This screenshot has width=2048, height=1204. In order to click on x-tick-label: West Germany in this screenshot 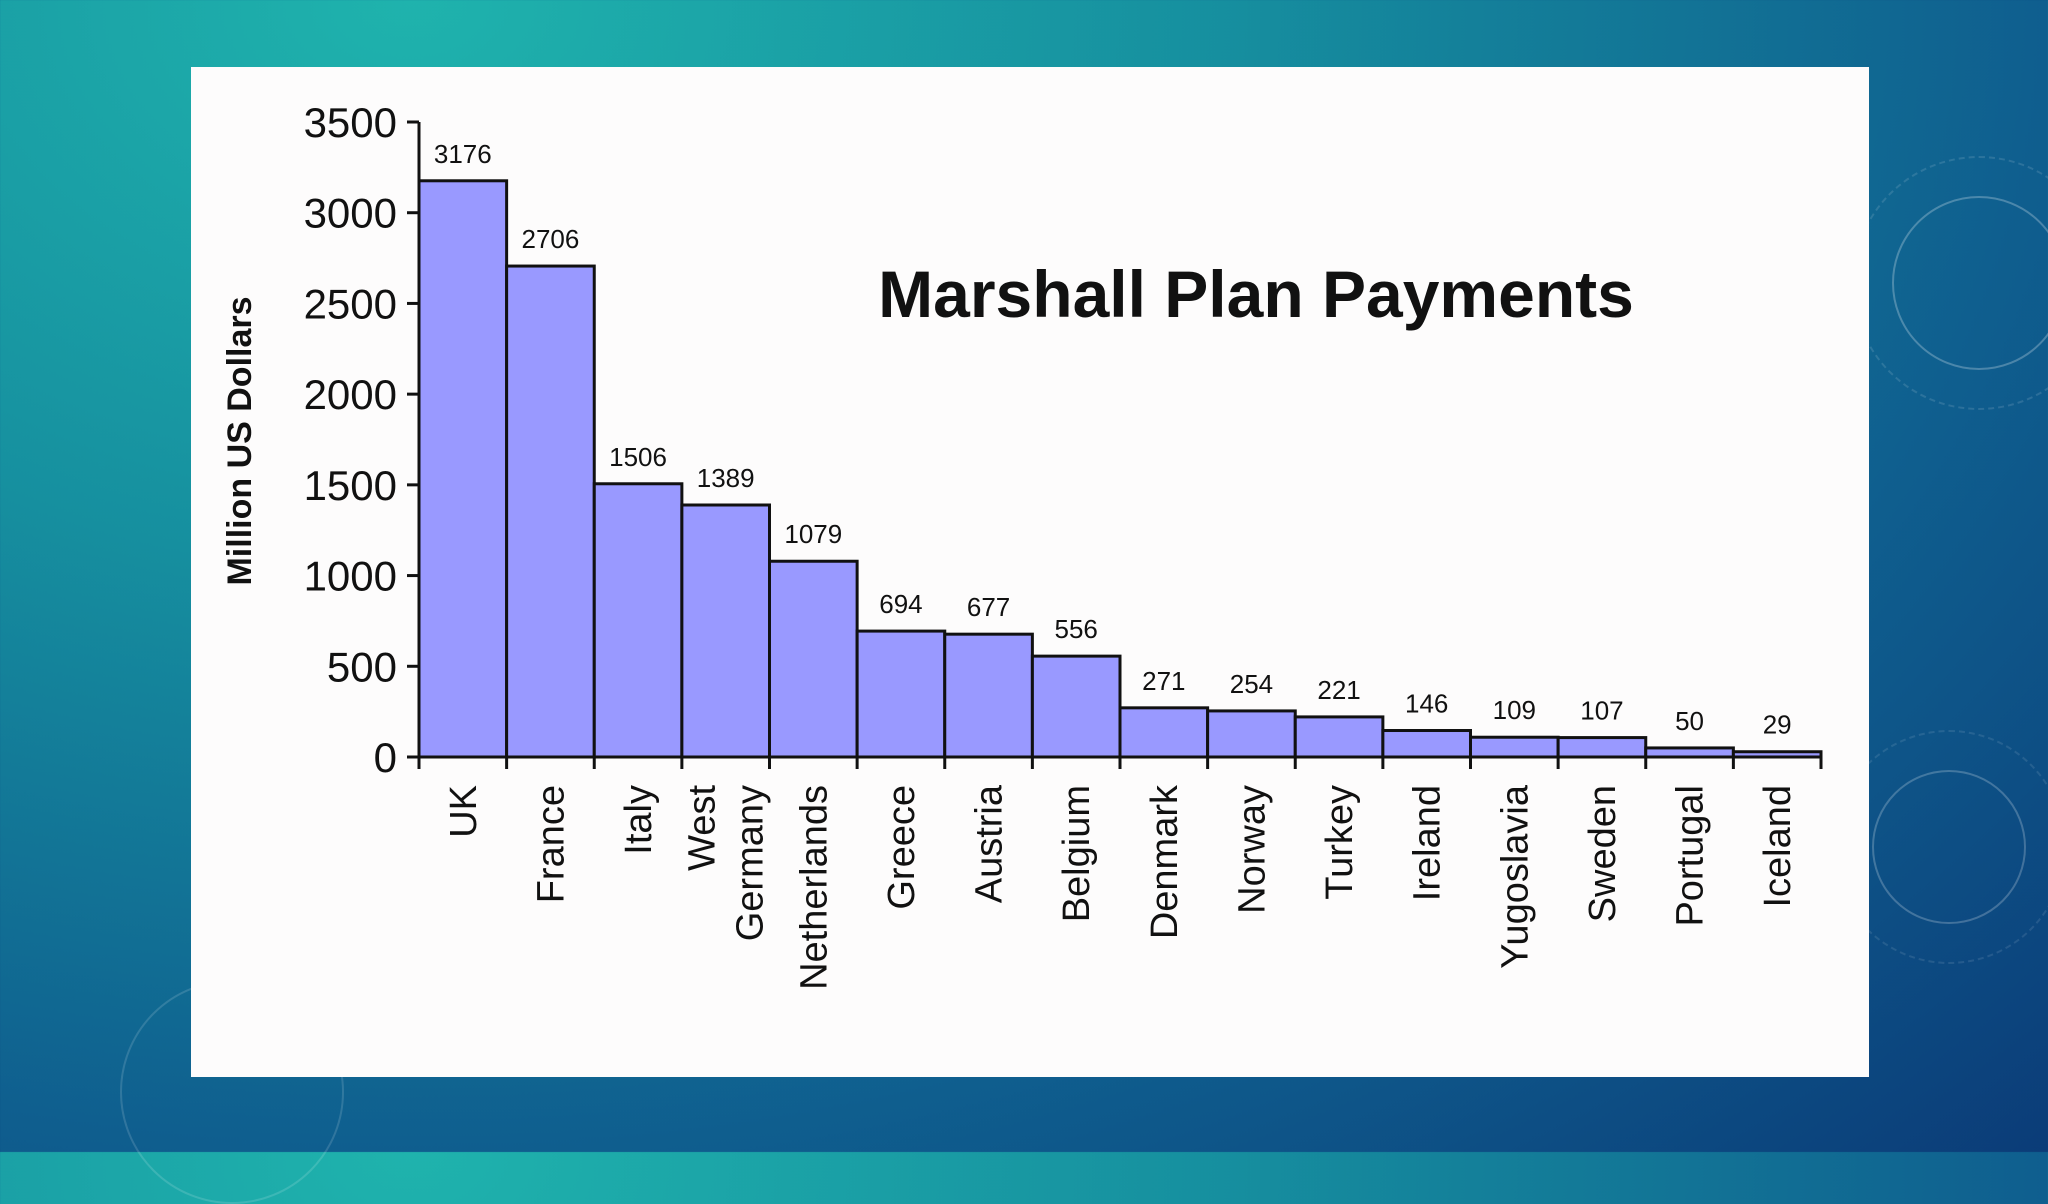, I will do `click(727, 863)`.